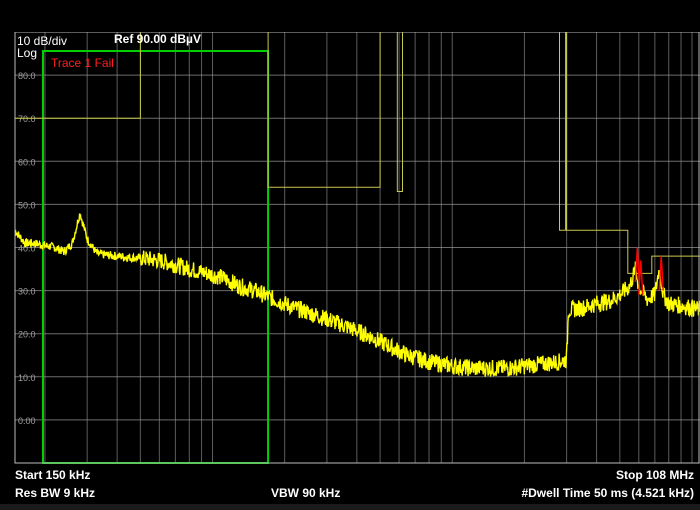 Image resolution: width=700 pixels, height=510 pixels. What do you see at coordinates (27, 53) in the screenshot?
I see `scale-type: Log` at bounding box center [27, 53].